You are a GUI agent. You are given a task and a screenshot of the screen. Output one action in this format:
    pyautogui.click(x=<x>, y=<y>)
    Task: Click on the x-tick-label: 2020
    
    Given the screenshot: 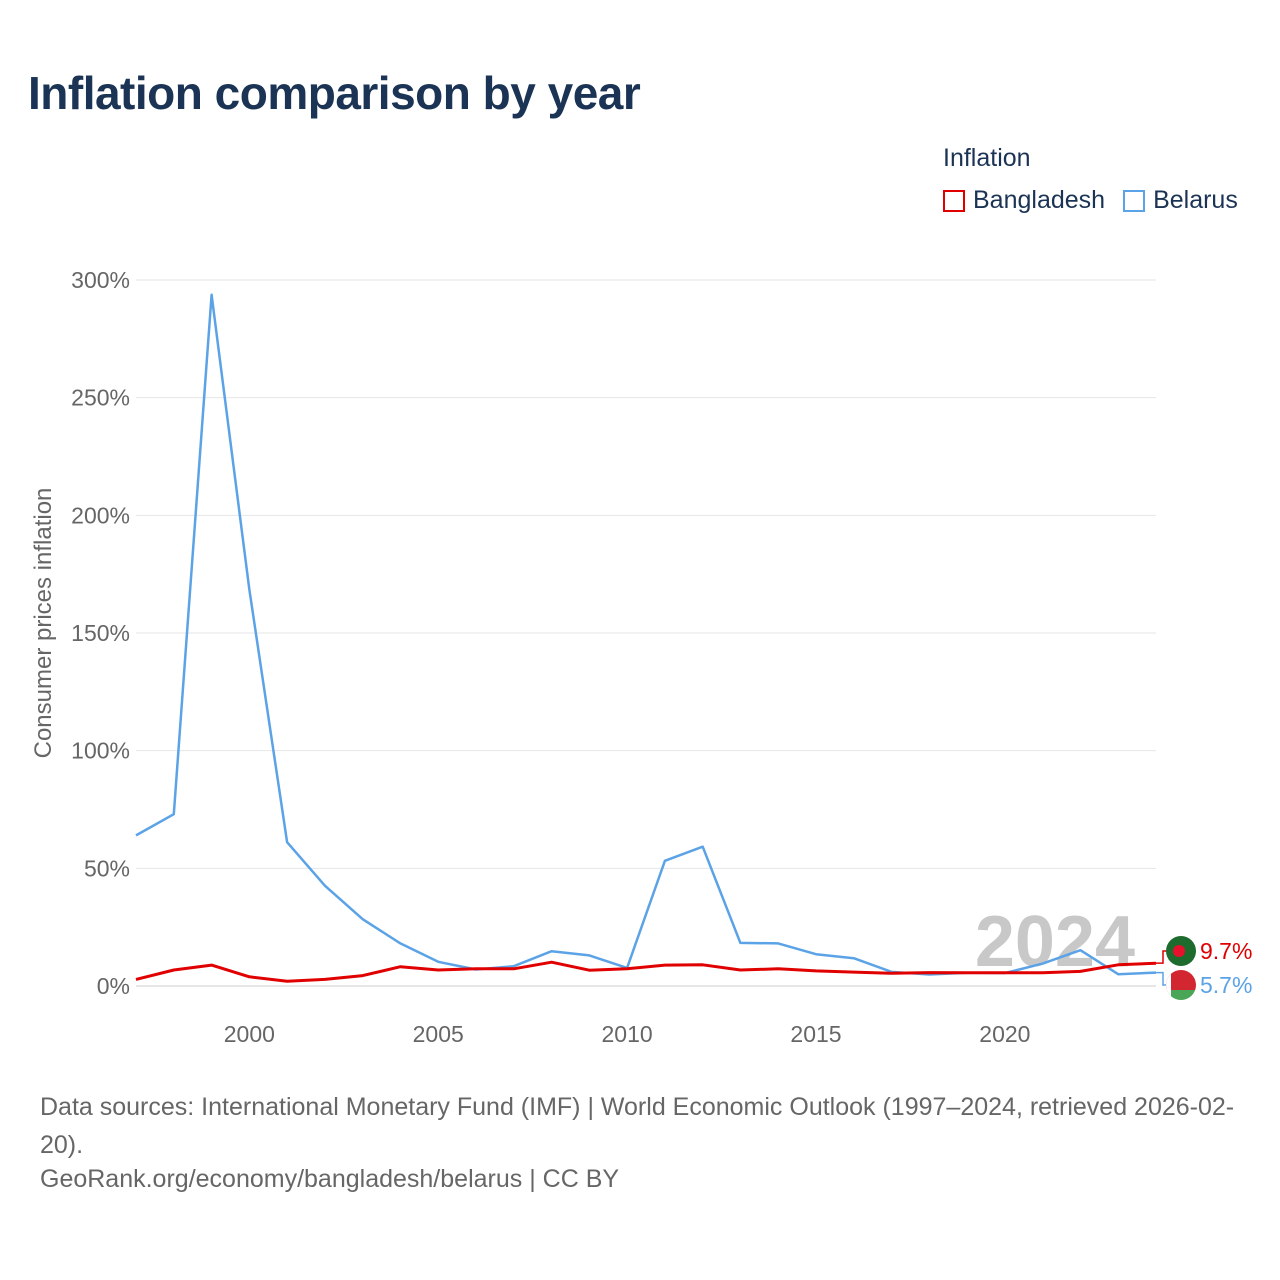 What is the action you would take?
    pyautogui.click(x=1004, y=1034)
    